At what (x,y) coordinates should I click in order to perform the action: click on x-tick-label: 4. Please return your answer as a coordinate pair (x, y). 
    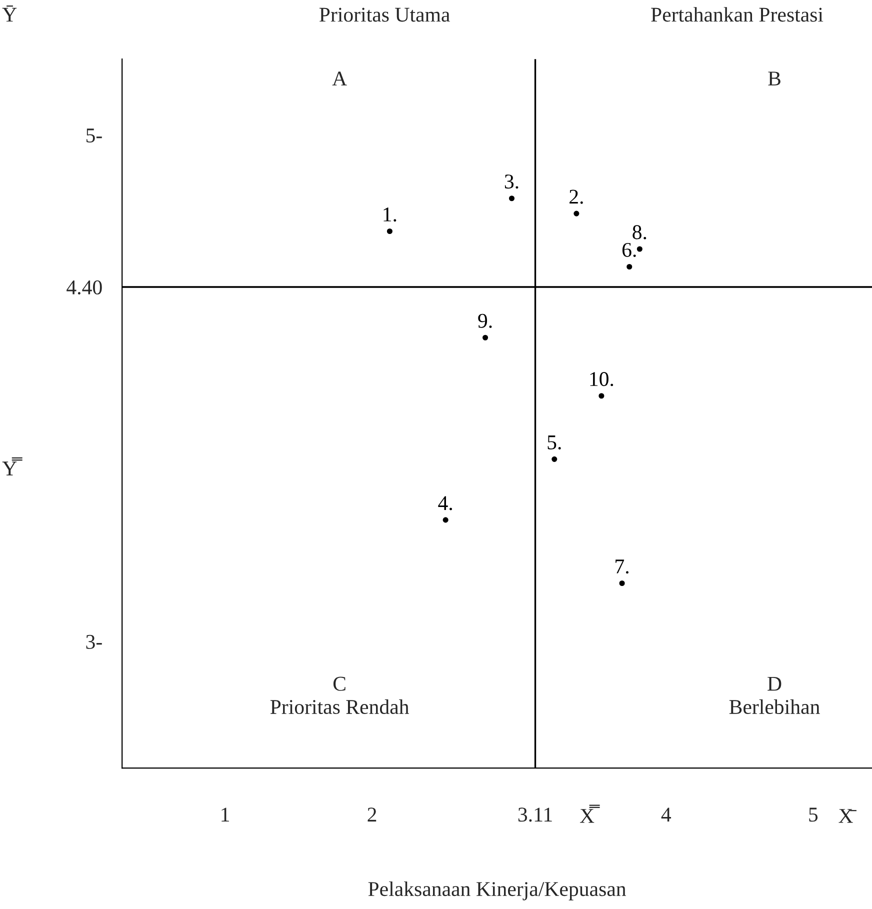
    Looking at the image, I should click on (666, 815).